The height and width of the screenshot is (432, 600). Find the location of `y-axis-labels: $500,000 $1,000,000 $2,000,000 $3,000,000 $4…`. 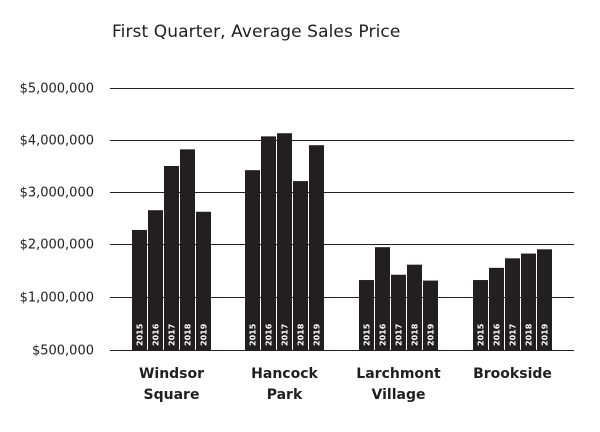

y-axis-labels: $500,000 $1,000,000 $2,000,000 $3,000,000 $4… is located at coordinates (57, 220).